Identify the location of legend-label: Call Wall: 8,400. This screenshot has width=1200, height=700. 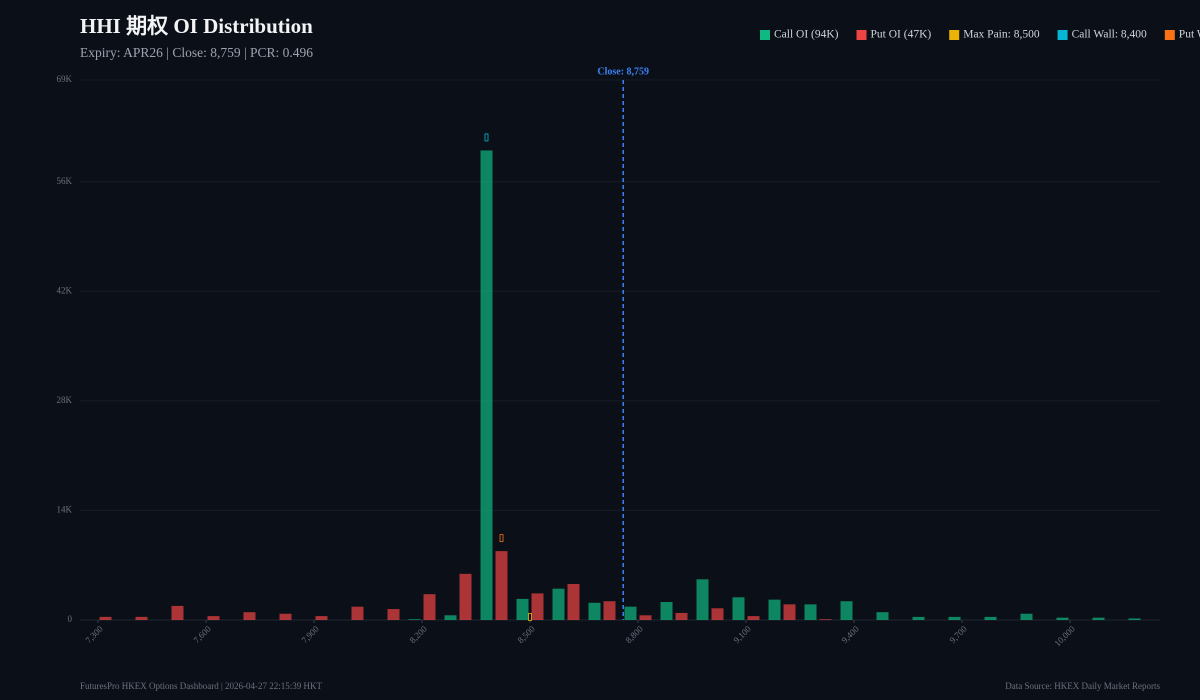
(1109, 35).